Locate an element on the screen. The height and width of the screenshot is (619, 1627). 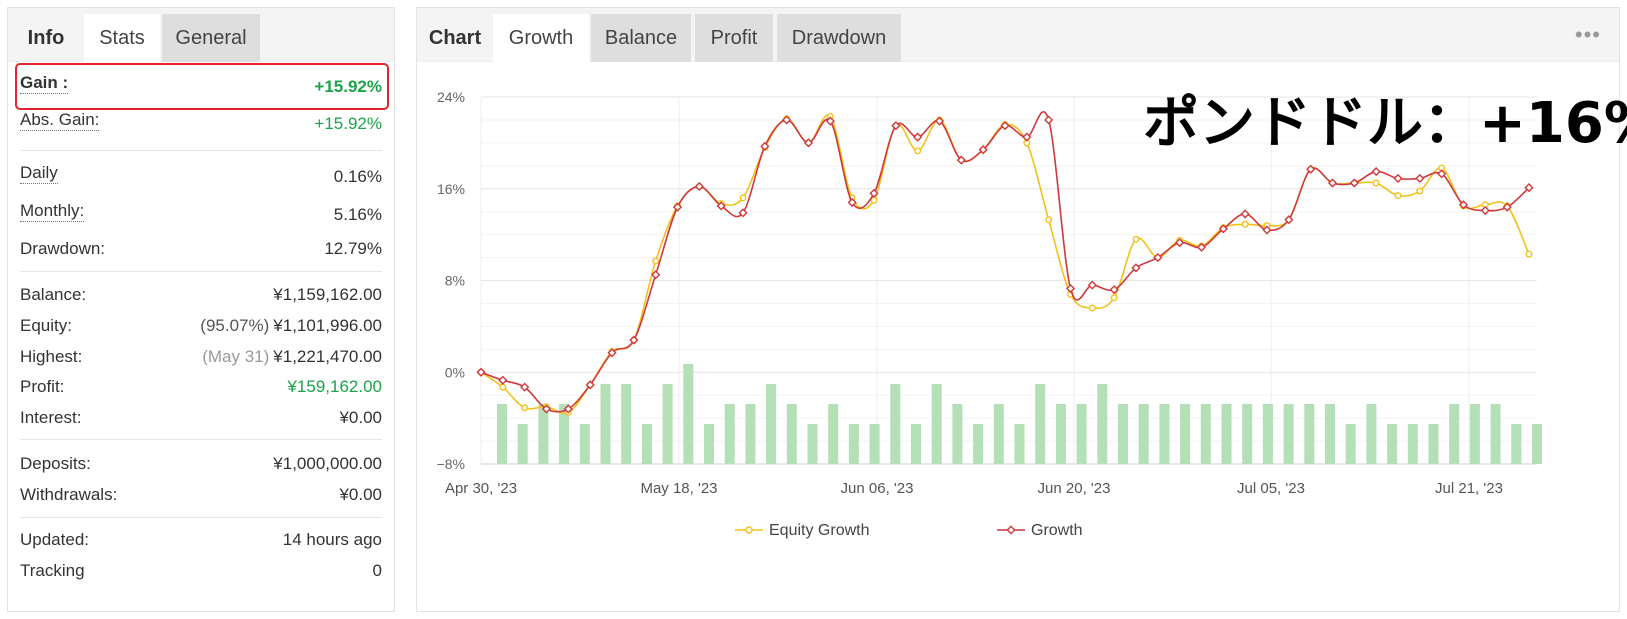
interest-value: ¥0.00 is located at coordinates (360, 417).